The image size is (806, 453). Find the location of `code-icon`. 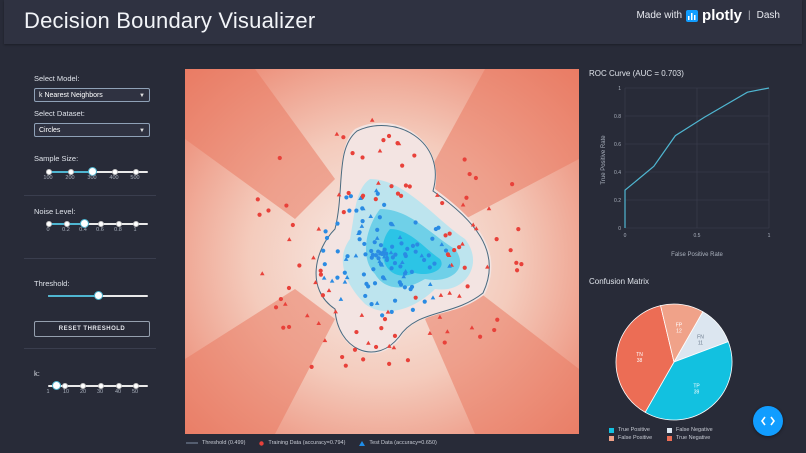

code-icon is located at coordinates (768, 421).